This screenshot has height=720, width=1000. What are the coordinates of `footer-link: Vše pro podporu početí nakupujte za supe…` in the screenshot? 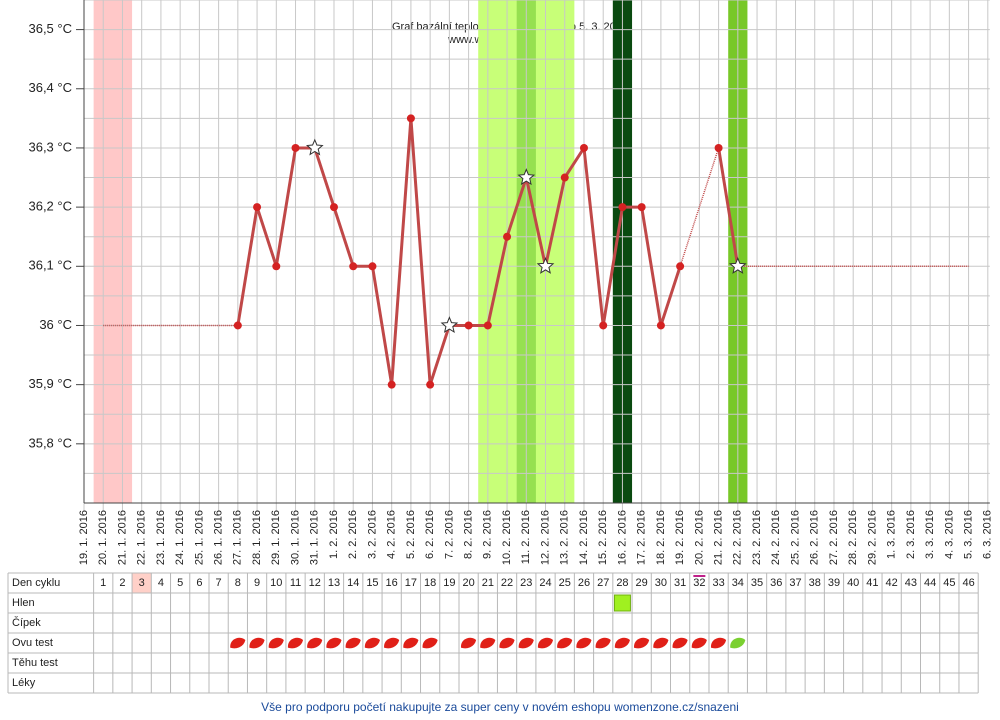 It's located at (500, 707).